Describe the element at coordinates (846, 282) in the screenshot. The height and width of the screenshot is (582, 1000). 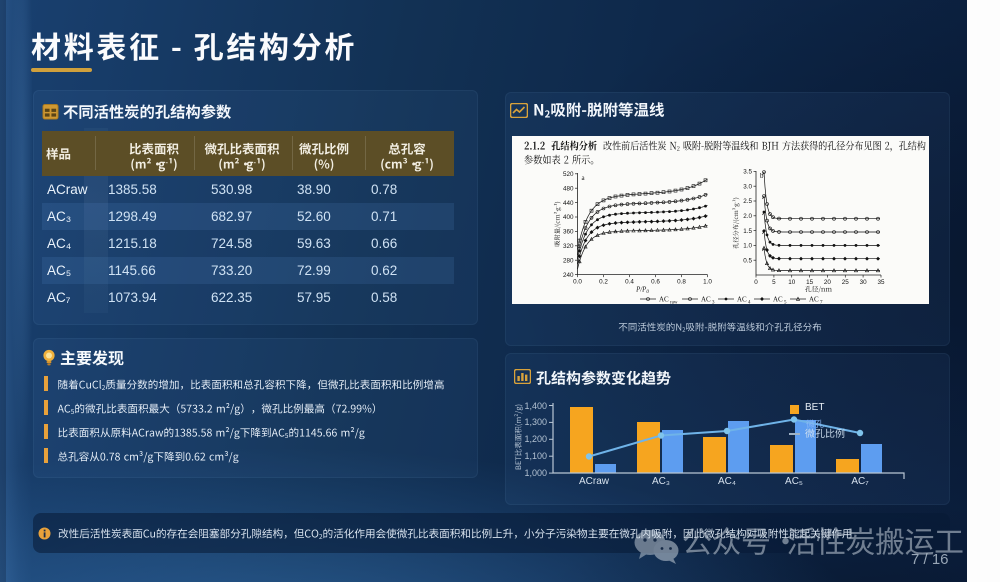
I see `svg-text: 25` at that location.